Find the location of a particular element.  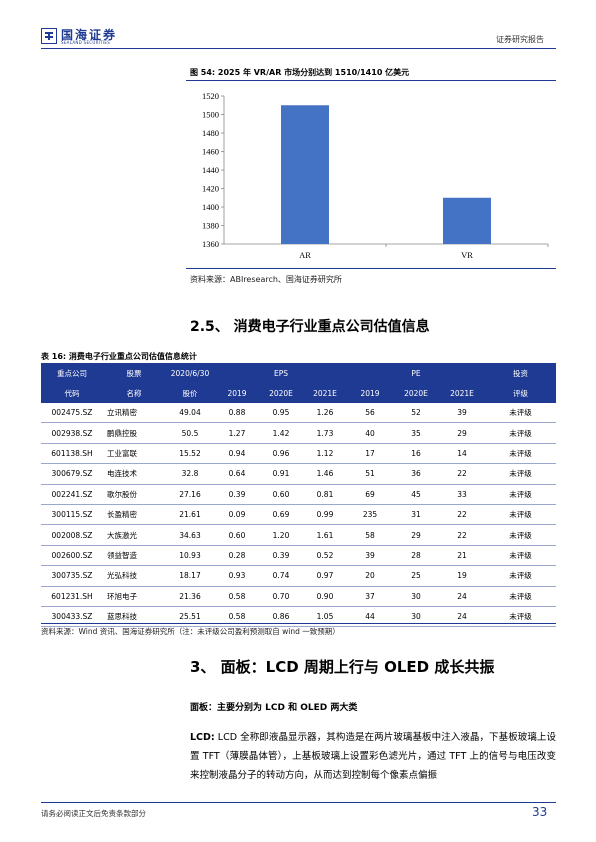

table-cell: 37 is located at coordinates (370, 596).